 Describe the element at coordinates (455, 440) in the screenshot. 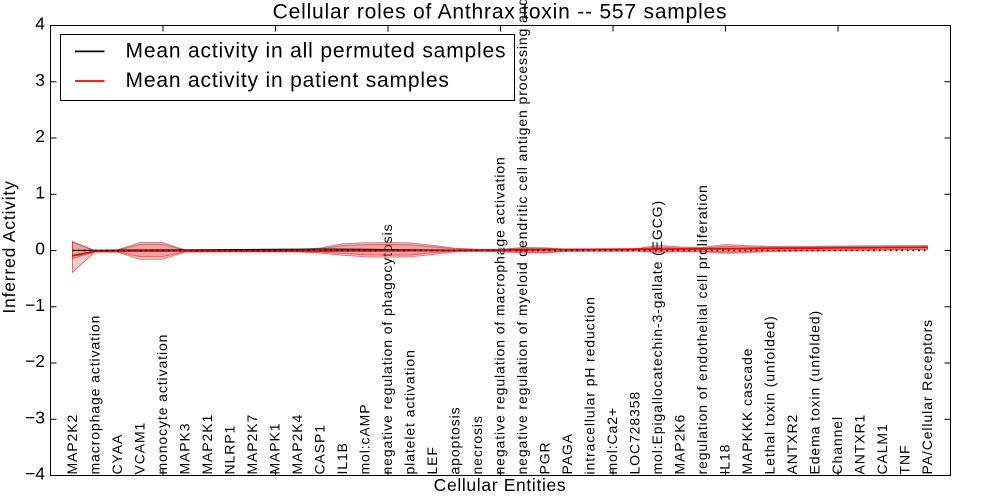

I see `svg-text: apoptosis` at that location.